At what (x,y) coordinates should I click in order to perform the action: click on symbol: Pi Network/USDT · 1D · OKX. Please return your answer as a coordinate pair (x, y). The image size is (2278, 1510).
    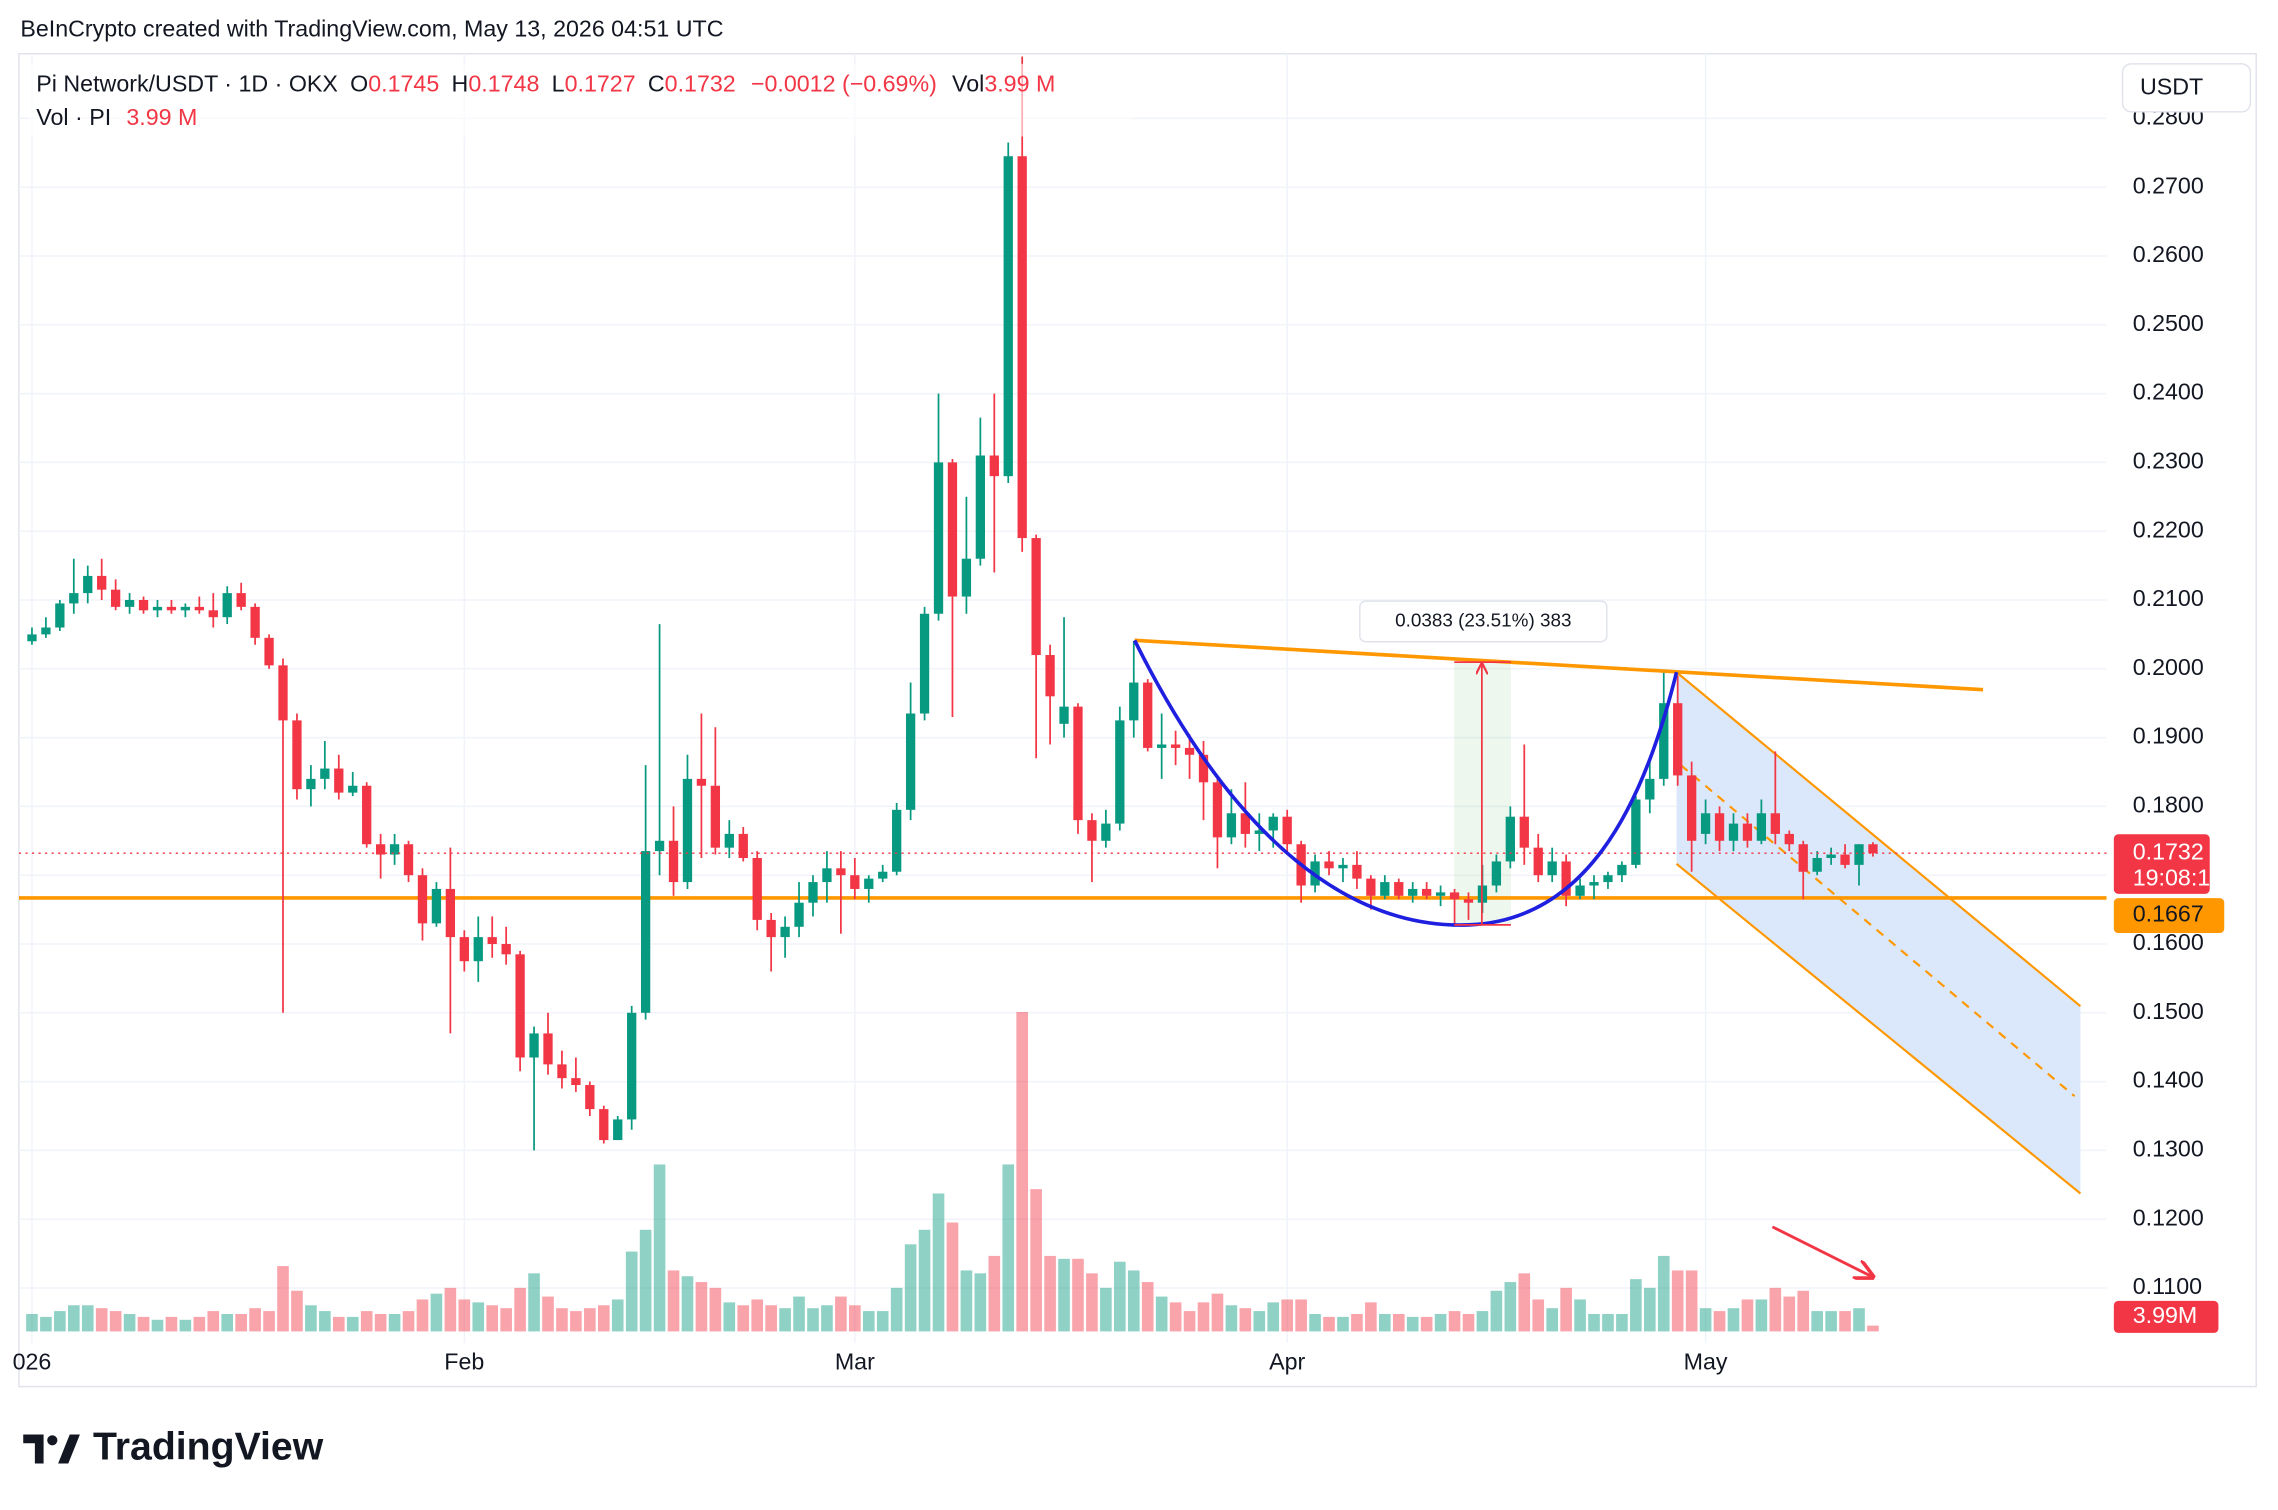
    Looking at the image, I should click on (187, 84).